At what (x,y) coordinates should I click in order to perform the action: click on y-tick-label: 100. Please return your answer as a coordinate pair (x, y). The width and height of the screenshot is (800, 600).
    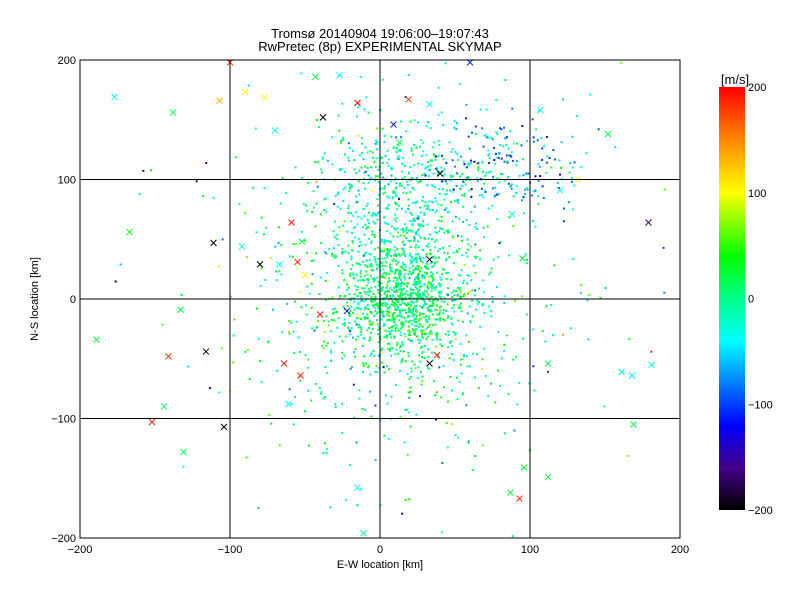
    Looking at the image, I should click on (67, 181).